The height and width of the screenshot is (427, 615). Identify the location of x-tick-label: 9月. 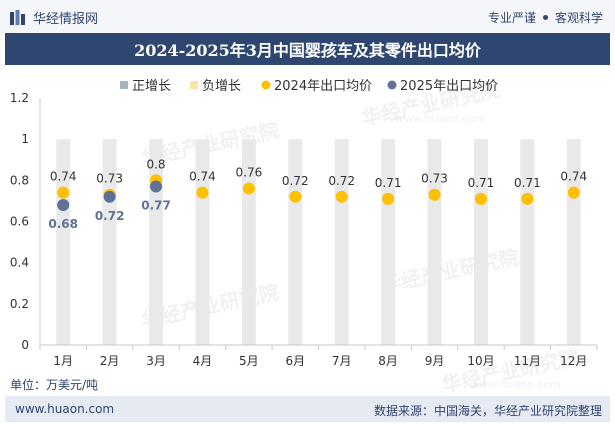
(435, 361).